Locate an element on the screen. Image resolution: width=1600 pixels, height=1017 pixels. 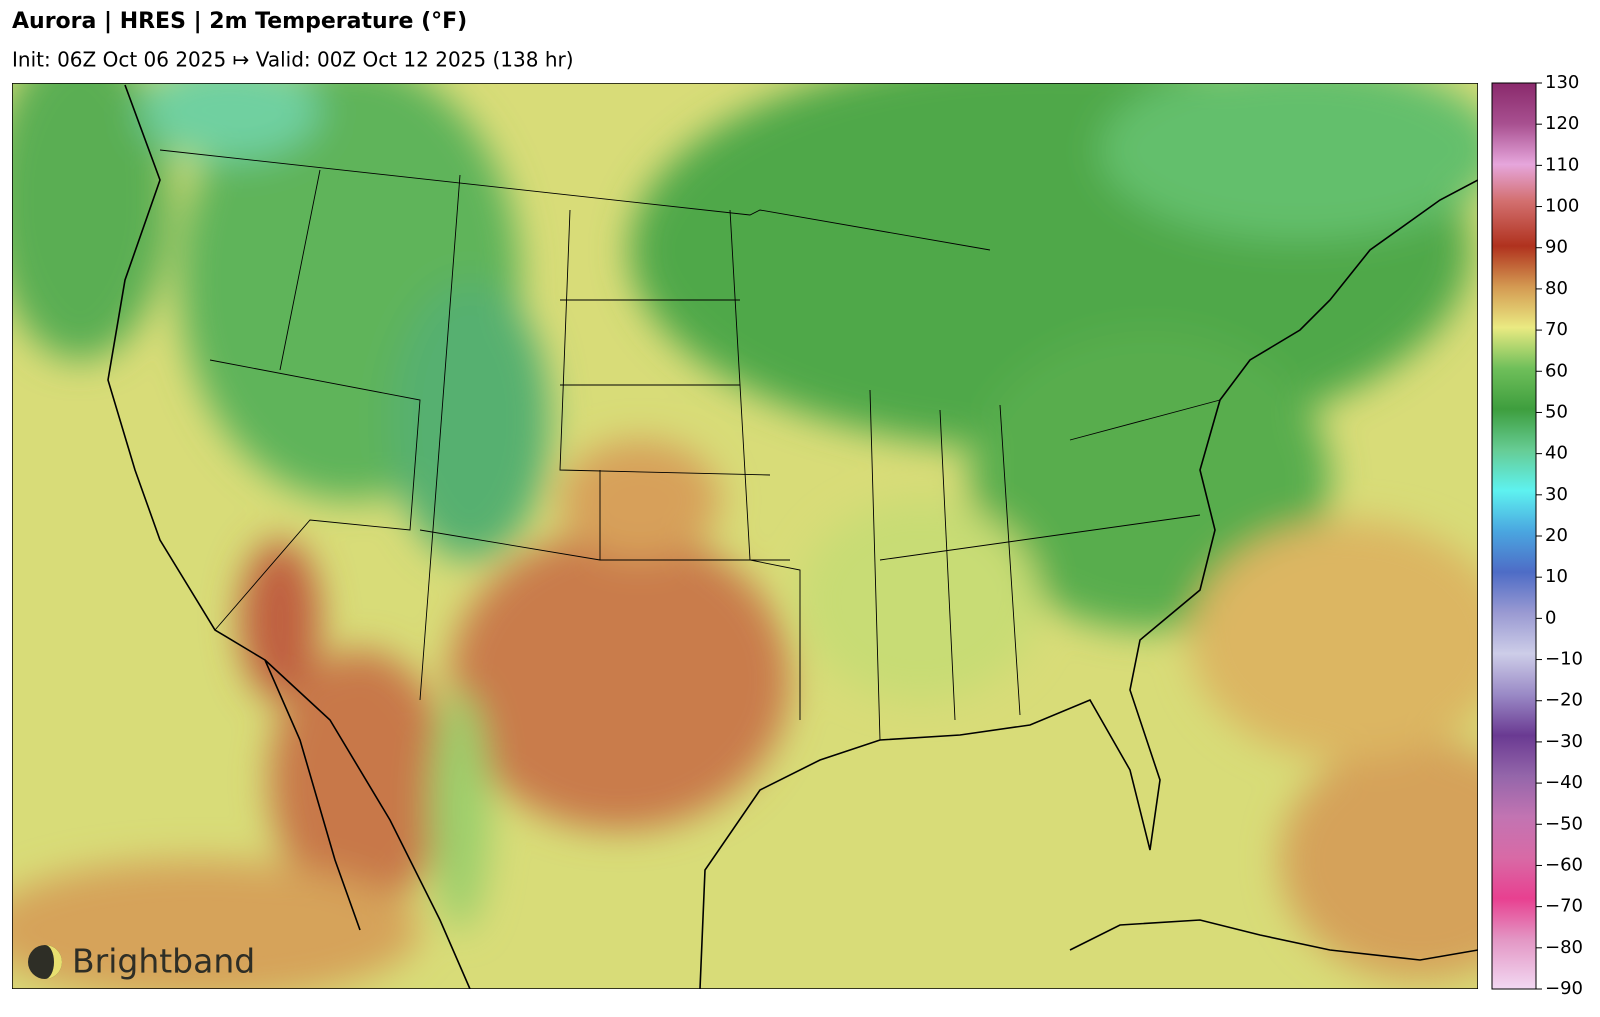
colorbar-tick-label: −70 is located at coordinates (1564, 906).